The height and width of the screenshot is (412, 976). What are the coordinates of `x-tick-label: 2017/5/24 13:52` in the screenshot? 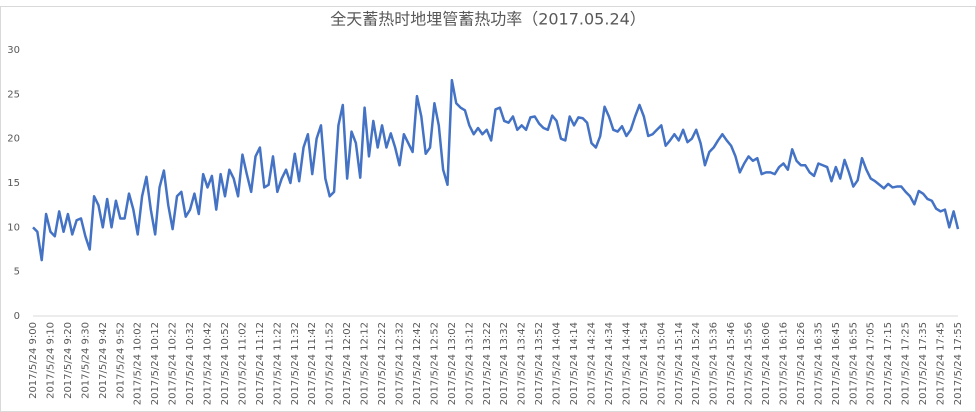 It's located at (539, 363).